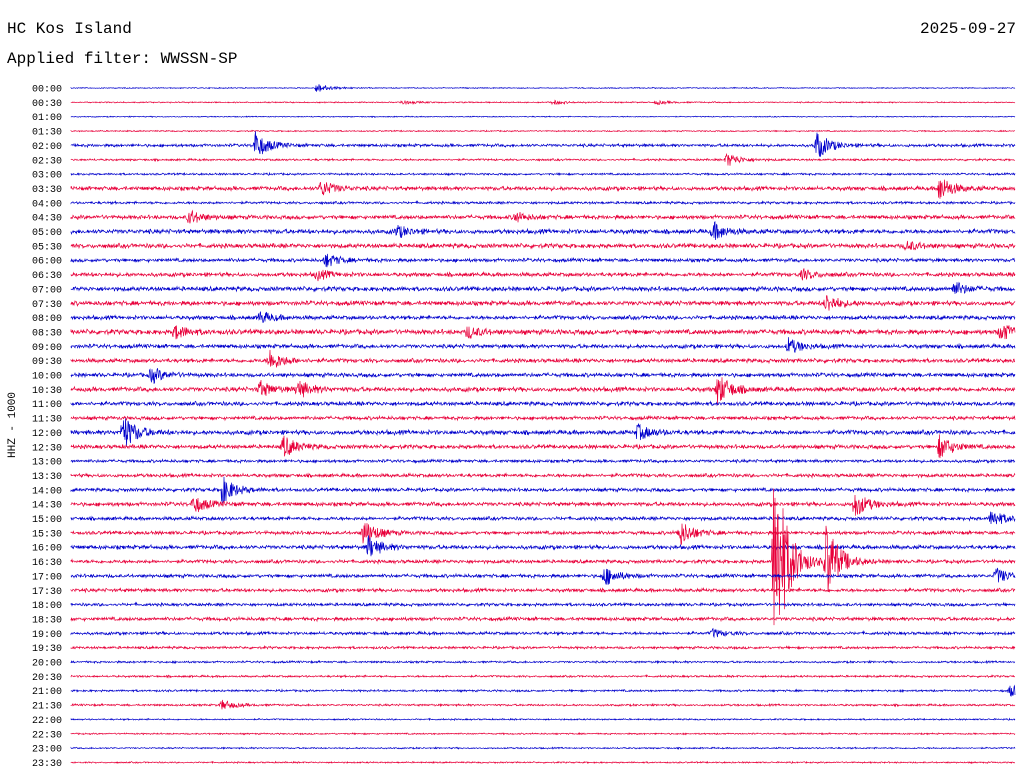 The width and height of the screenshot is (1024, 780). I want to click on row-time-label: 17:30, so click(47, 592).